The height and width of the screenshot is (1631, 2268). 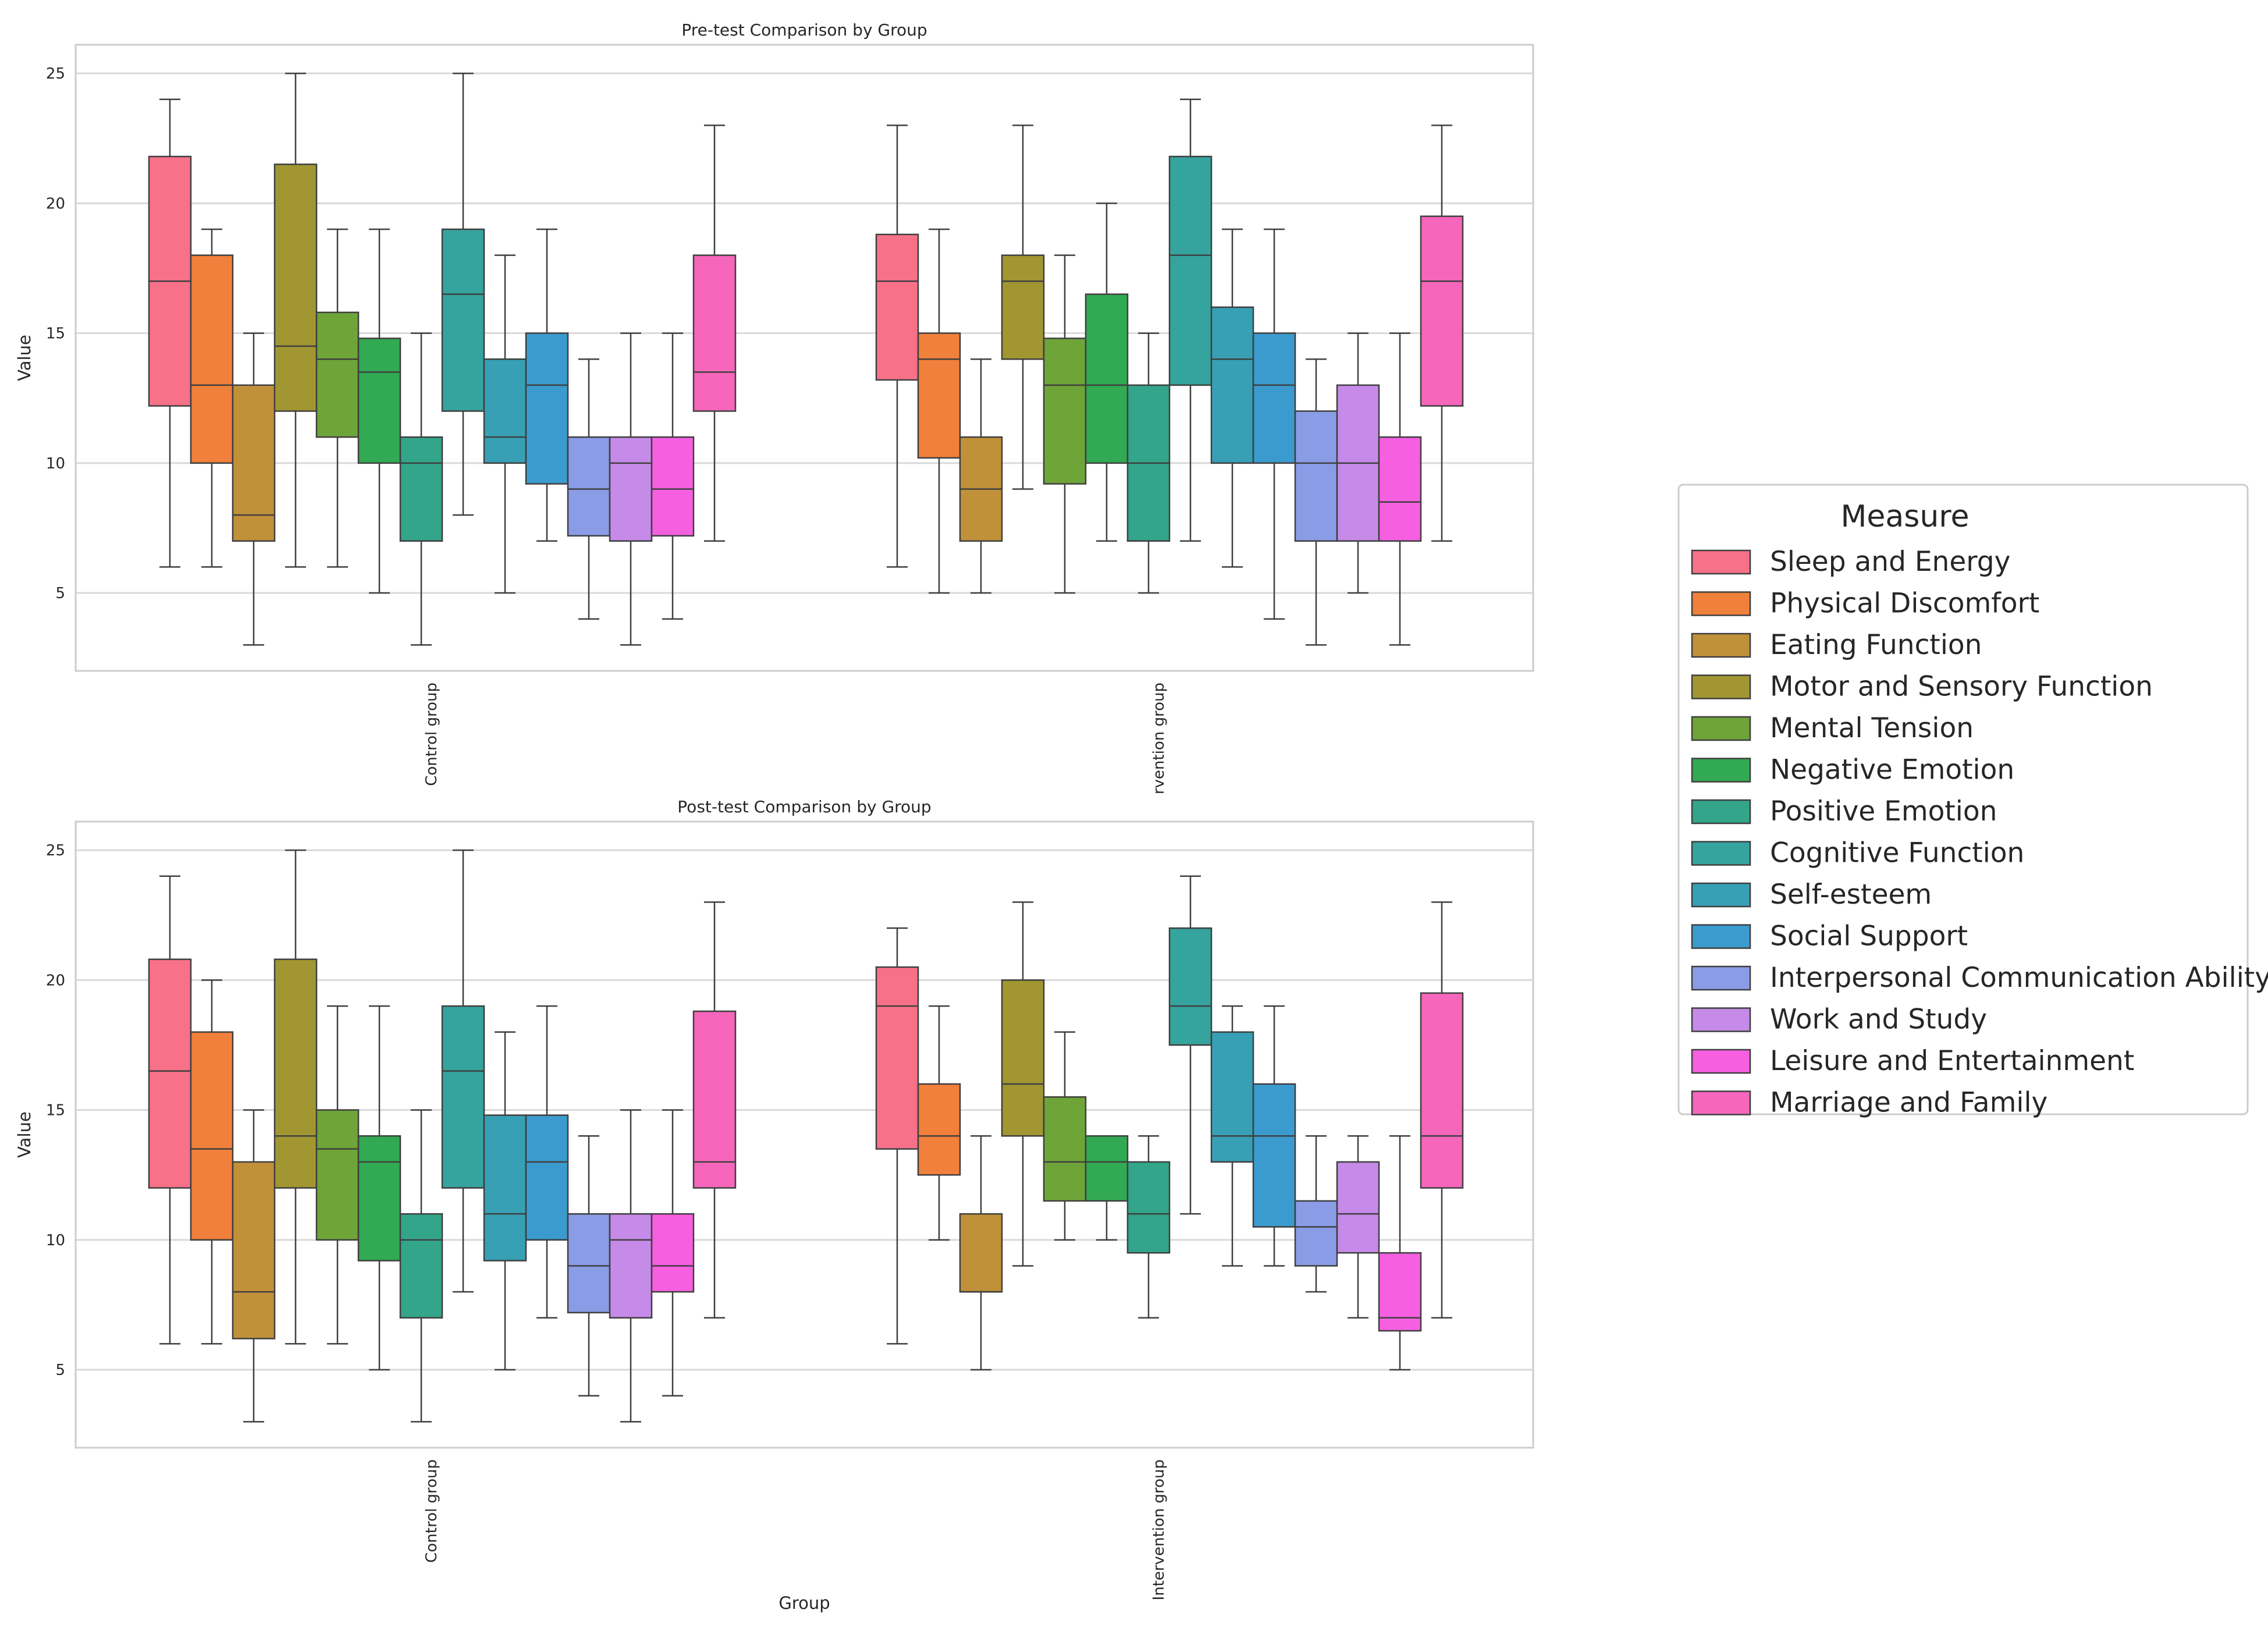 I want to click on box-work-and-study, so click(x=631, y=1266).